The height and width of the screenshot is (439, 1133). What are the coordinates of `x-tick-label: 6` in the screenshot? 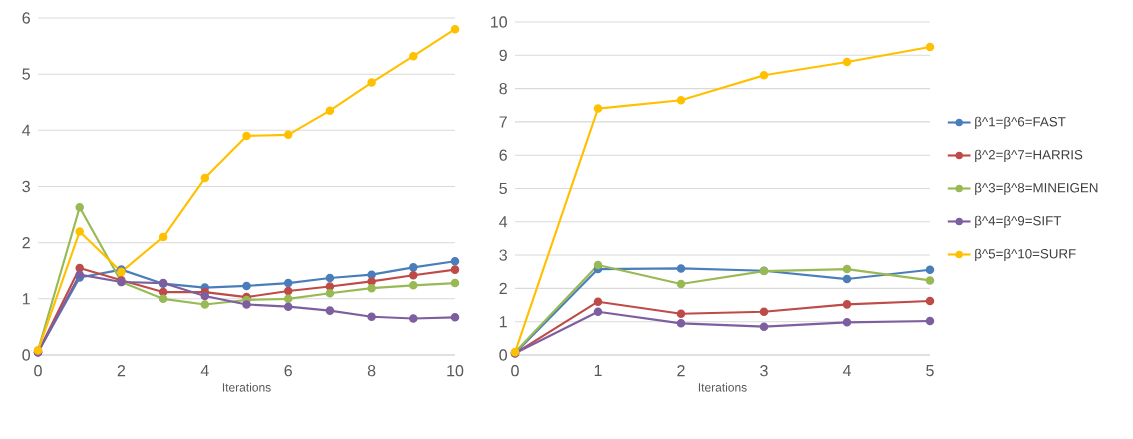 It's located at (288, 371).